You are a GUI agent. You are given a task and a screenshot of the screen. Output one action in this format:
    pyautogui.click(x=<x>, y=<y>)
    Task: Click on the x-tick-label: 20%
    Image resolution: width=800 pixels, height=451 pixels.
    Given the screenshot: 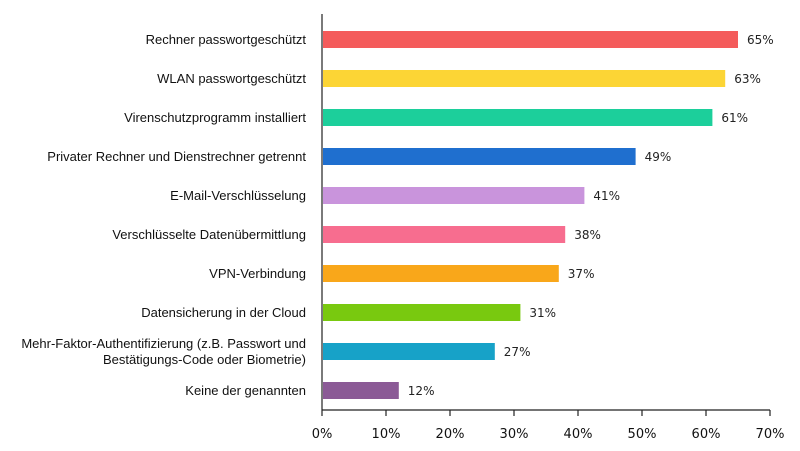 What is the action you would take?
    pyautogui.click(x=450, y=434)
    